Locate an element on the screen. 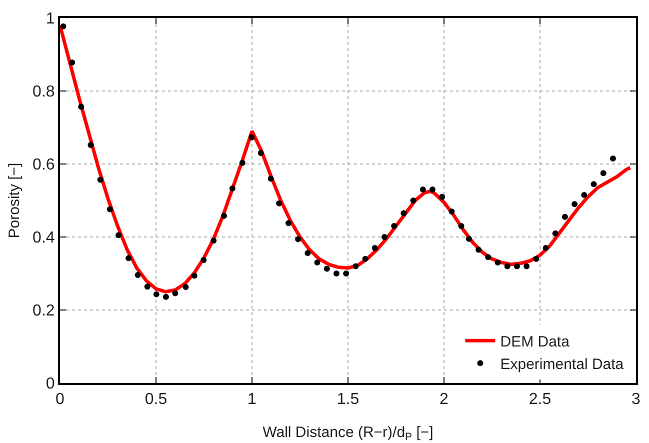 Image resolution: width=649 pixels, height=443 pixels. y-tick-label: 0.8 is located at coordinates (43, 92).